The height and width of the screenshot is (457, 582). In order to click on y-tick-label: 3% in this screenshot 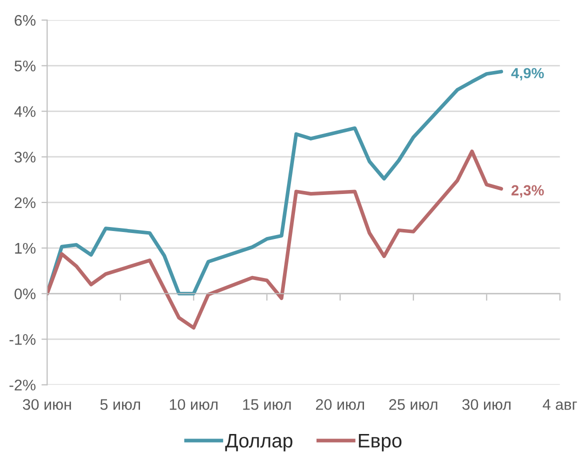, I will do `click(25, 157)`.